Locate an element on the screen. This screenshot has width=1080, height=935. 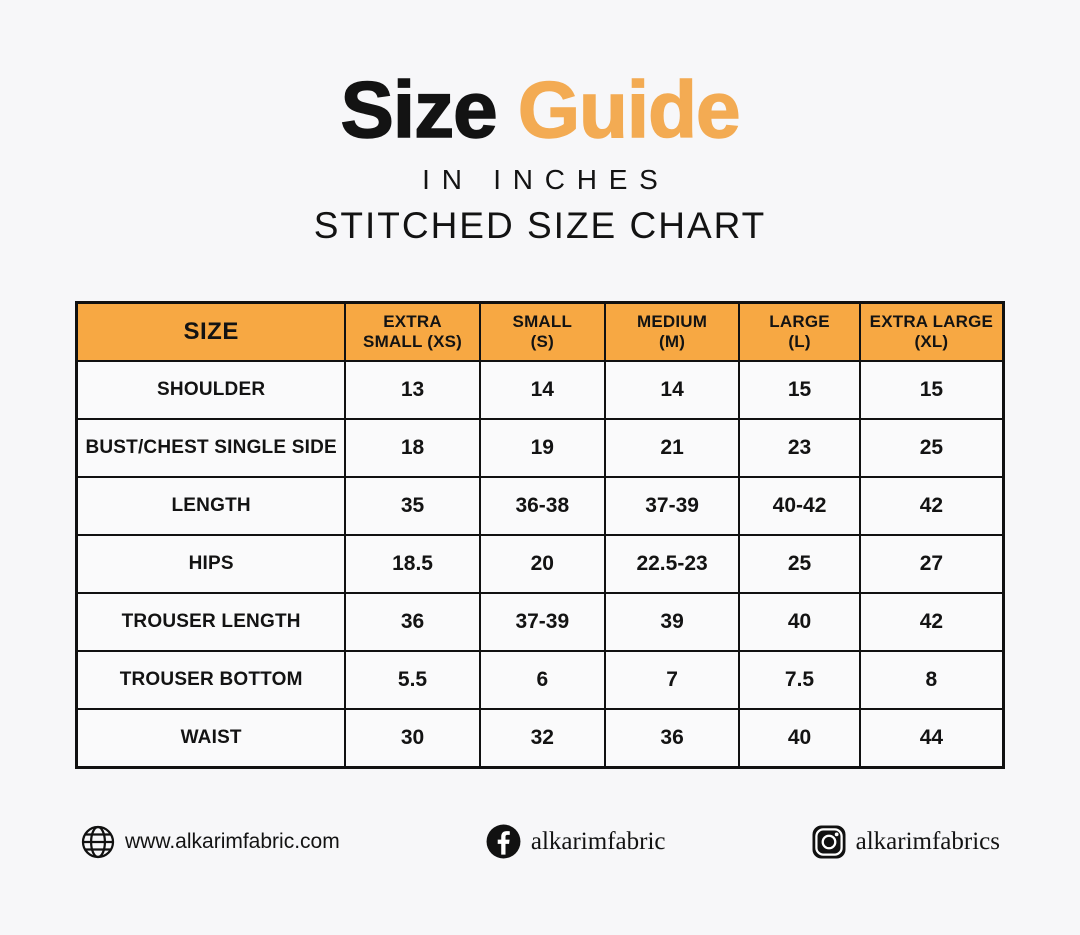
size-value-cell: 22.5-23 is located at coordinates (672, 564).